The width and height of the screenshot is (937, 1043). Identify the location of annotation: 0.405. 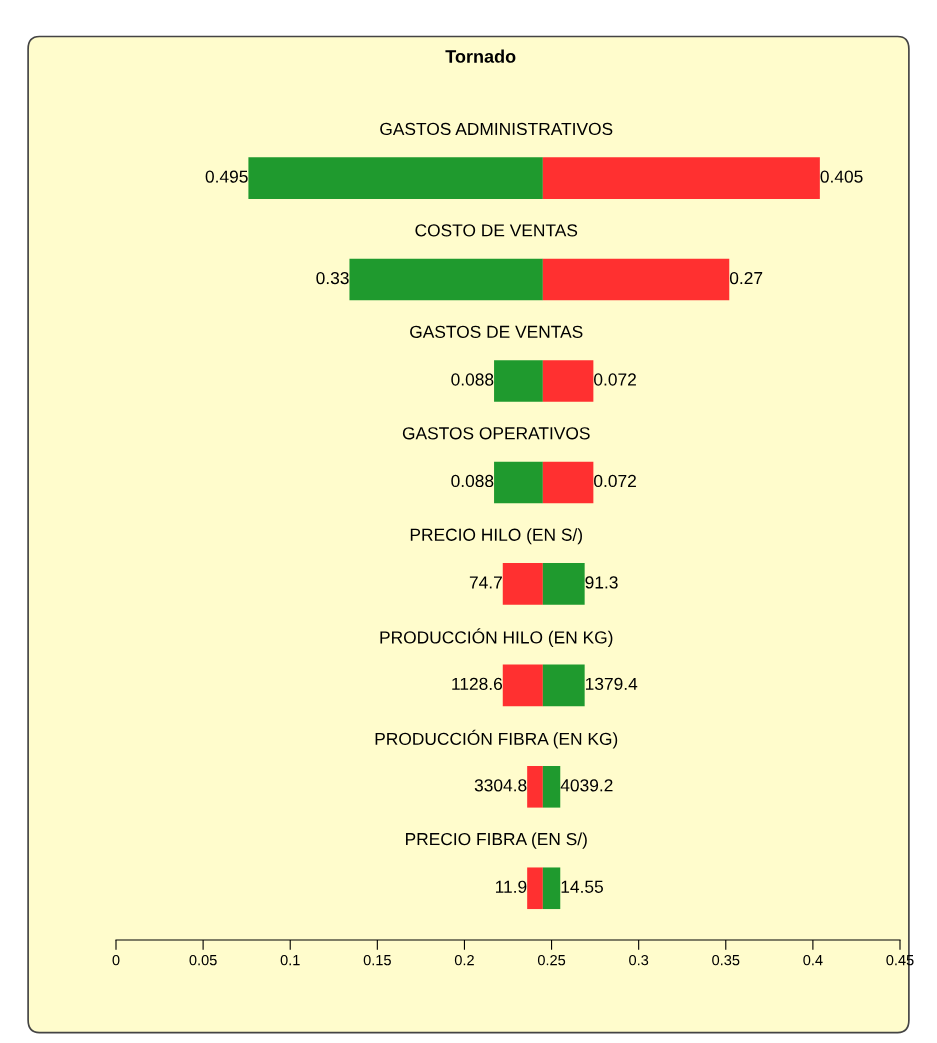
(841, 176).